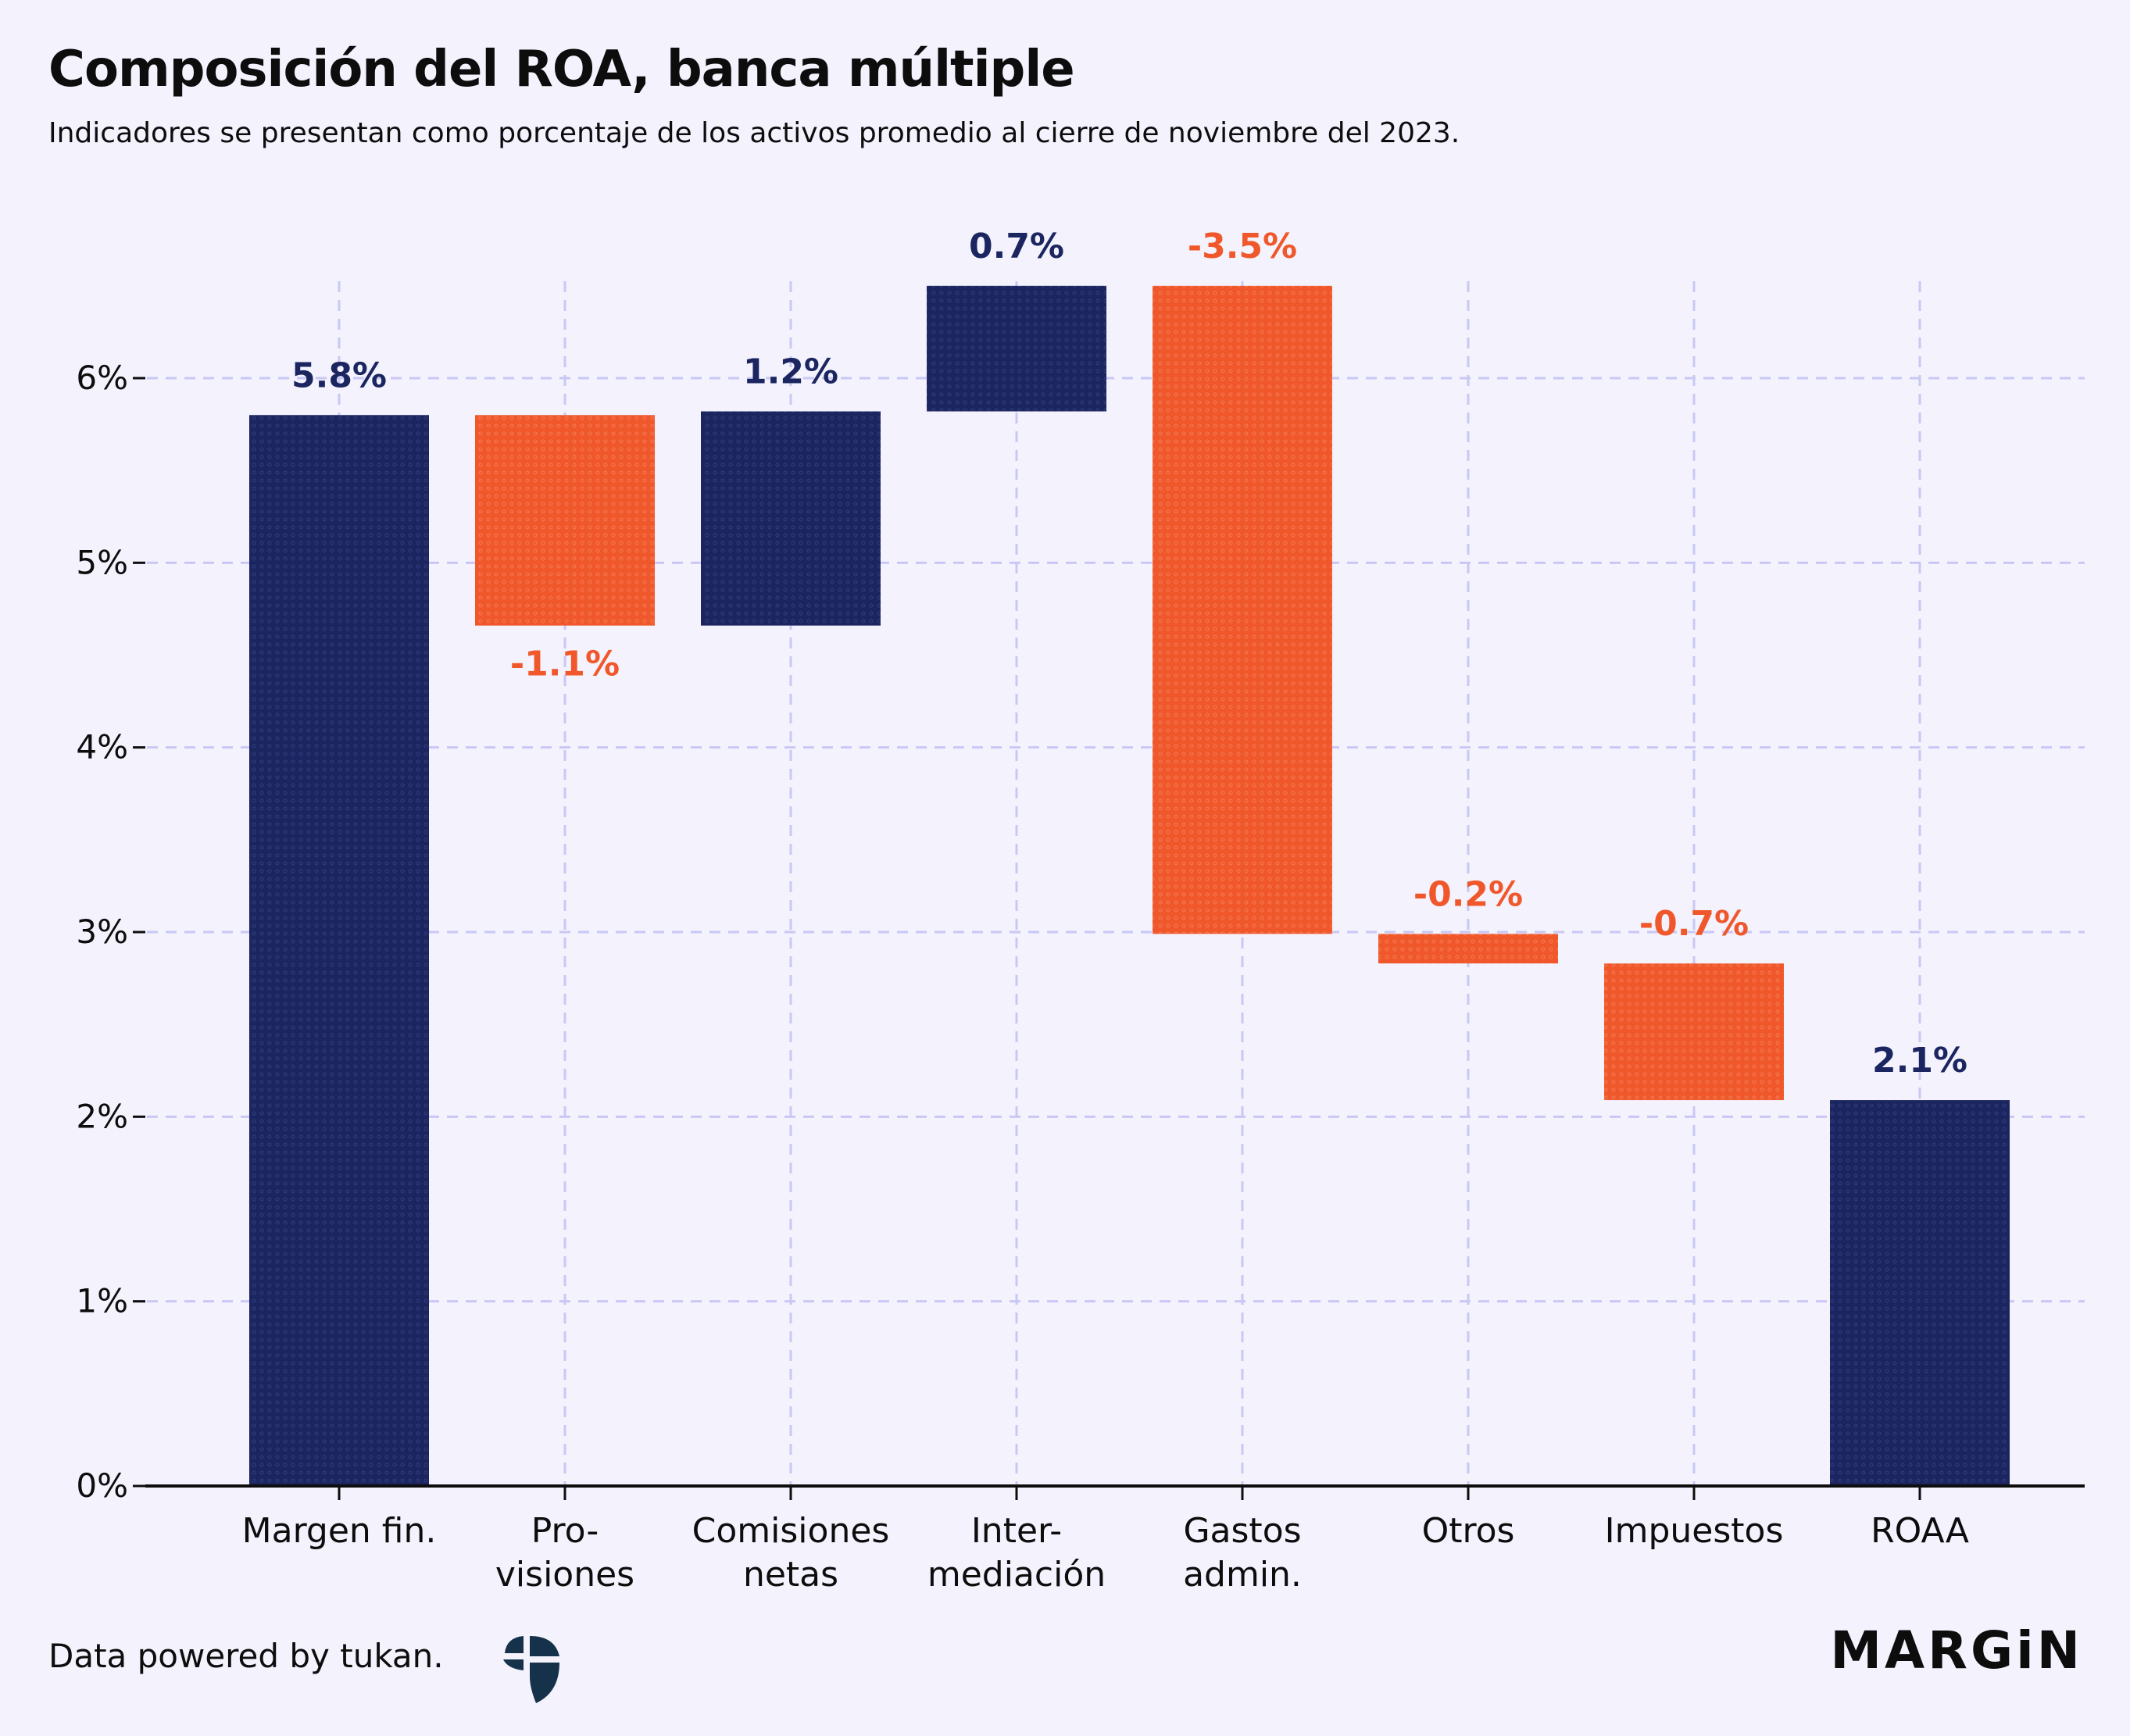  What do you see at coordinates (339, 375) in the screenshot?
I see `bar-value-label: 5.8%` at bounding box center [339, 375].